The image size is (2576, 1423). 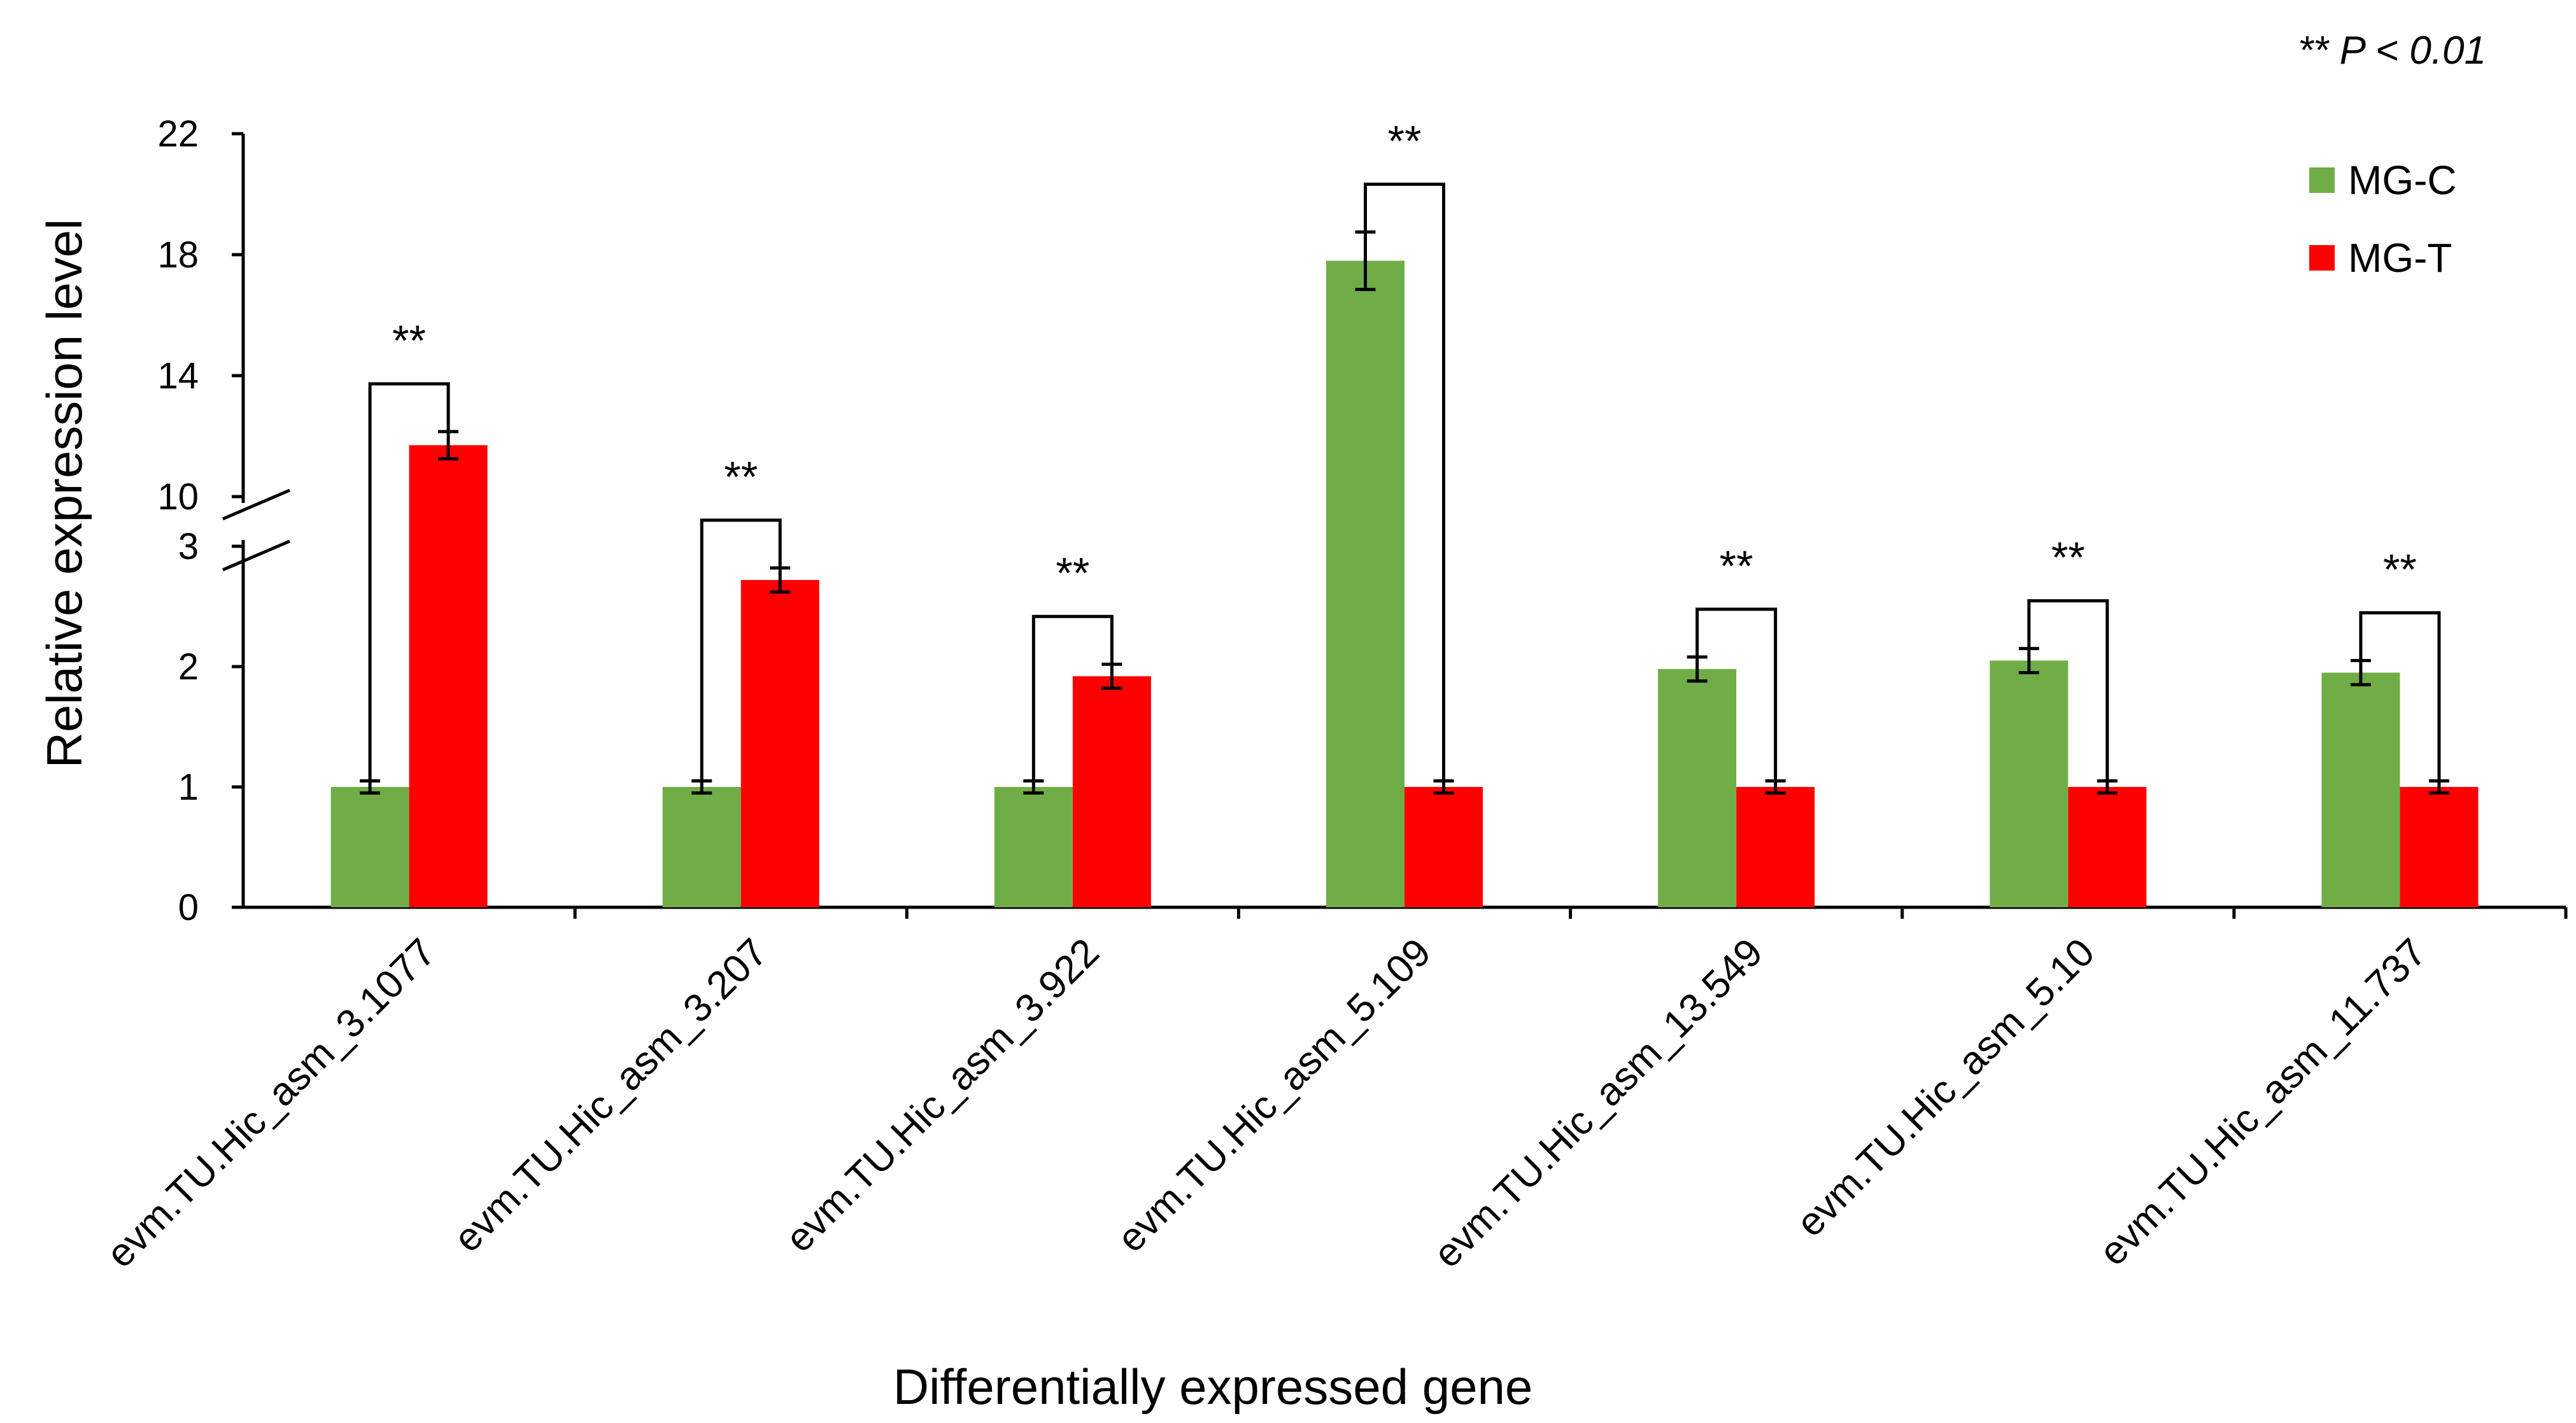 I want to click on category-label-6: evm.TU.Hic_asm_5.10, so click(x=1946, y=1087).